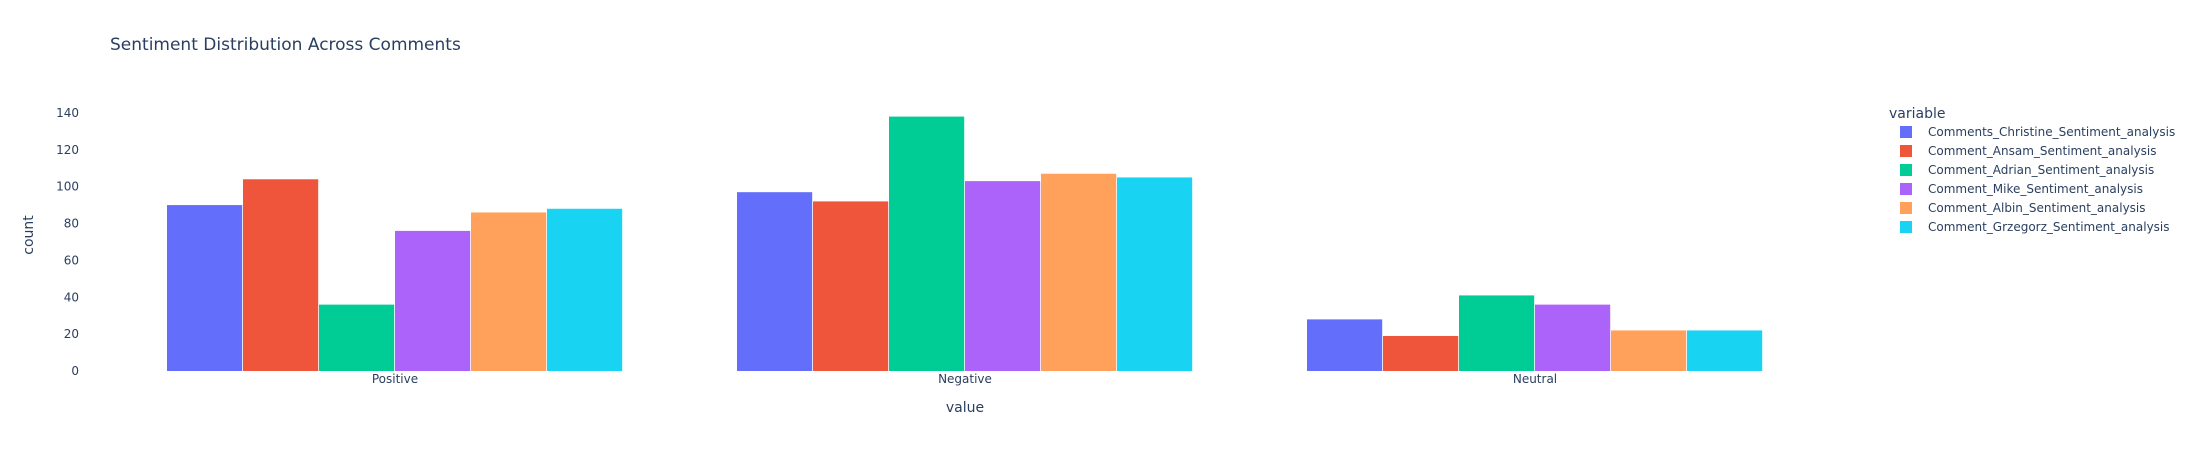  Describe the element at coordinates (29, 235) in the screenshot. I see `y-axis-title: count` at that location.